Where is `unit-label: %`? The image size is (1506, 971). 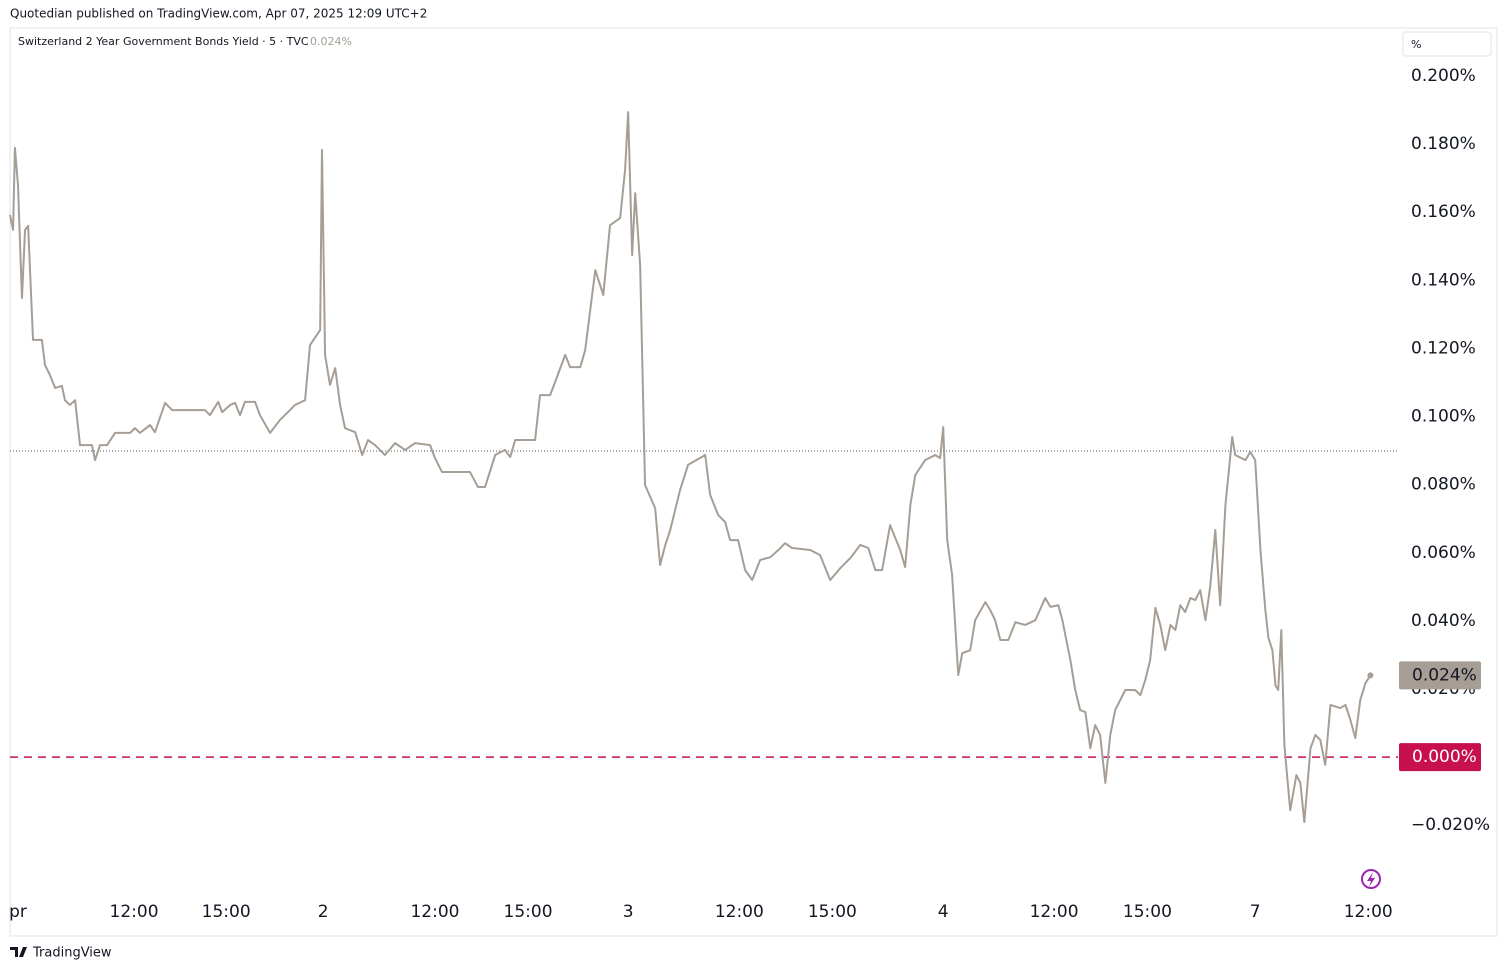 unit-label: % is located at coordinates (1416, 44).